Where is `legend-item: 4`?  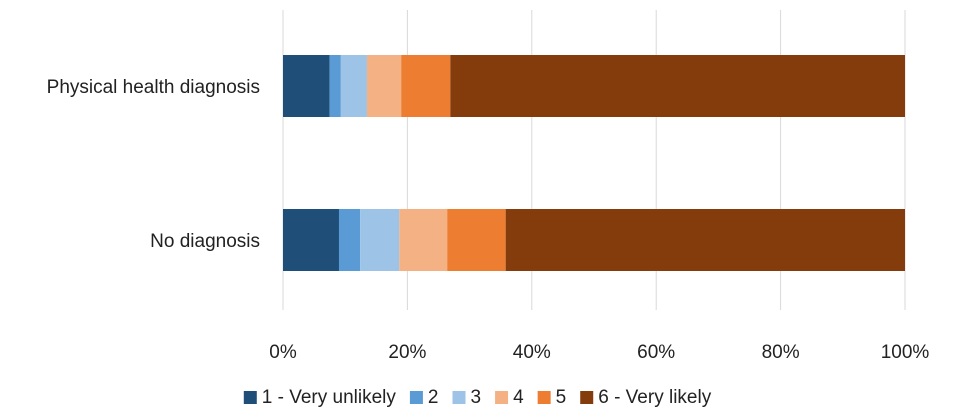 legend-item: 4 is located at coordinates (509, 397).